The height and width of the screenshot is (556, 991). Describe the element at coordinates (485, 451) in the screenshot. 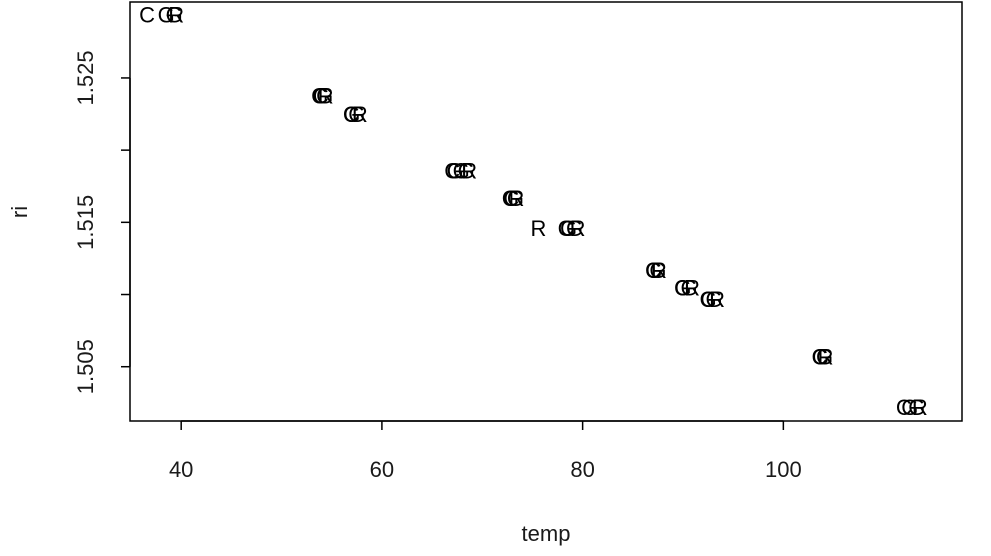

I see `x-axis: 40 60 80 100` at that location.